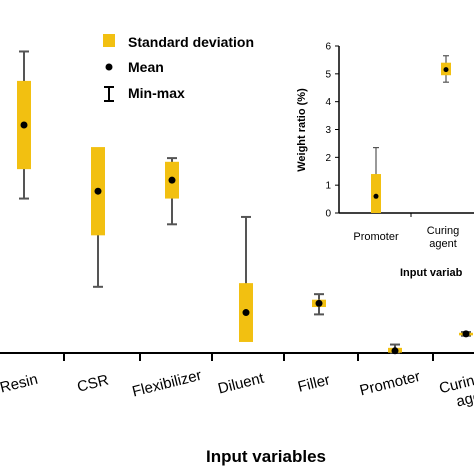 This screenshot has width=474, height=474. I want to click on mean-point-resin, so click(24, 125).